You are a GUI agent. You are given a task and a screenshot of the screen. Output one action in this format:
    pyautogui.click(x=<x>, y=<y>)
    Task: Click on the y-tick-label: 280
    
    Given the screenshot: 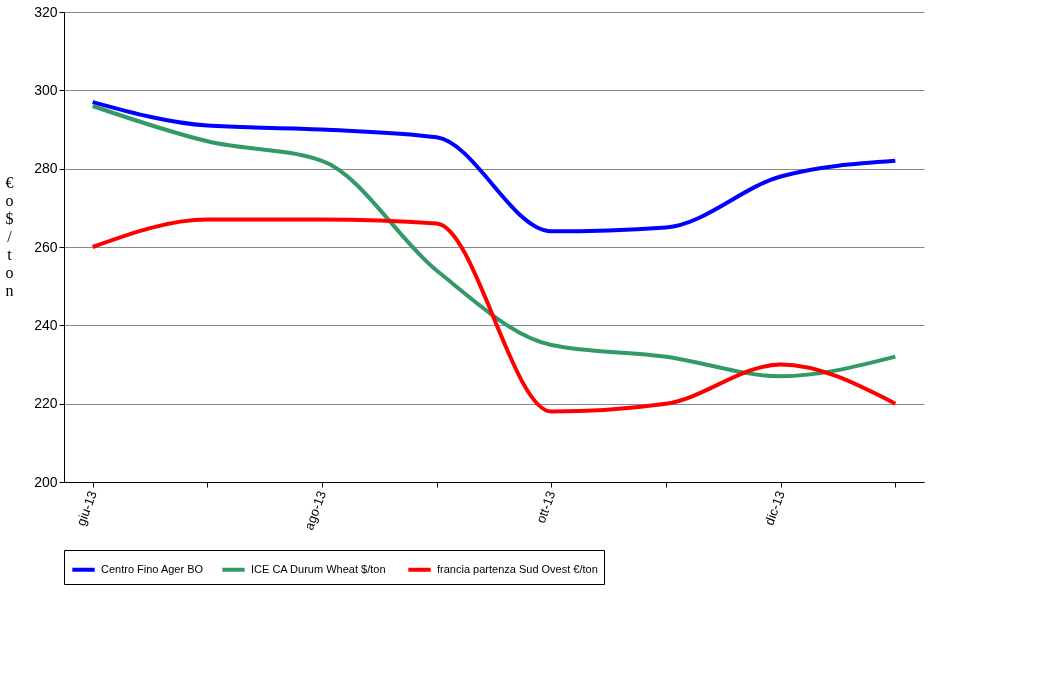 What is the action you would take?
    pyautogui.click(x=46, y=168)
    